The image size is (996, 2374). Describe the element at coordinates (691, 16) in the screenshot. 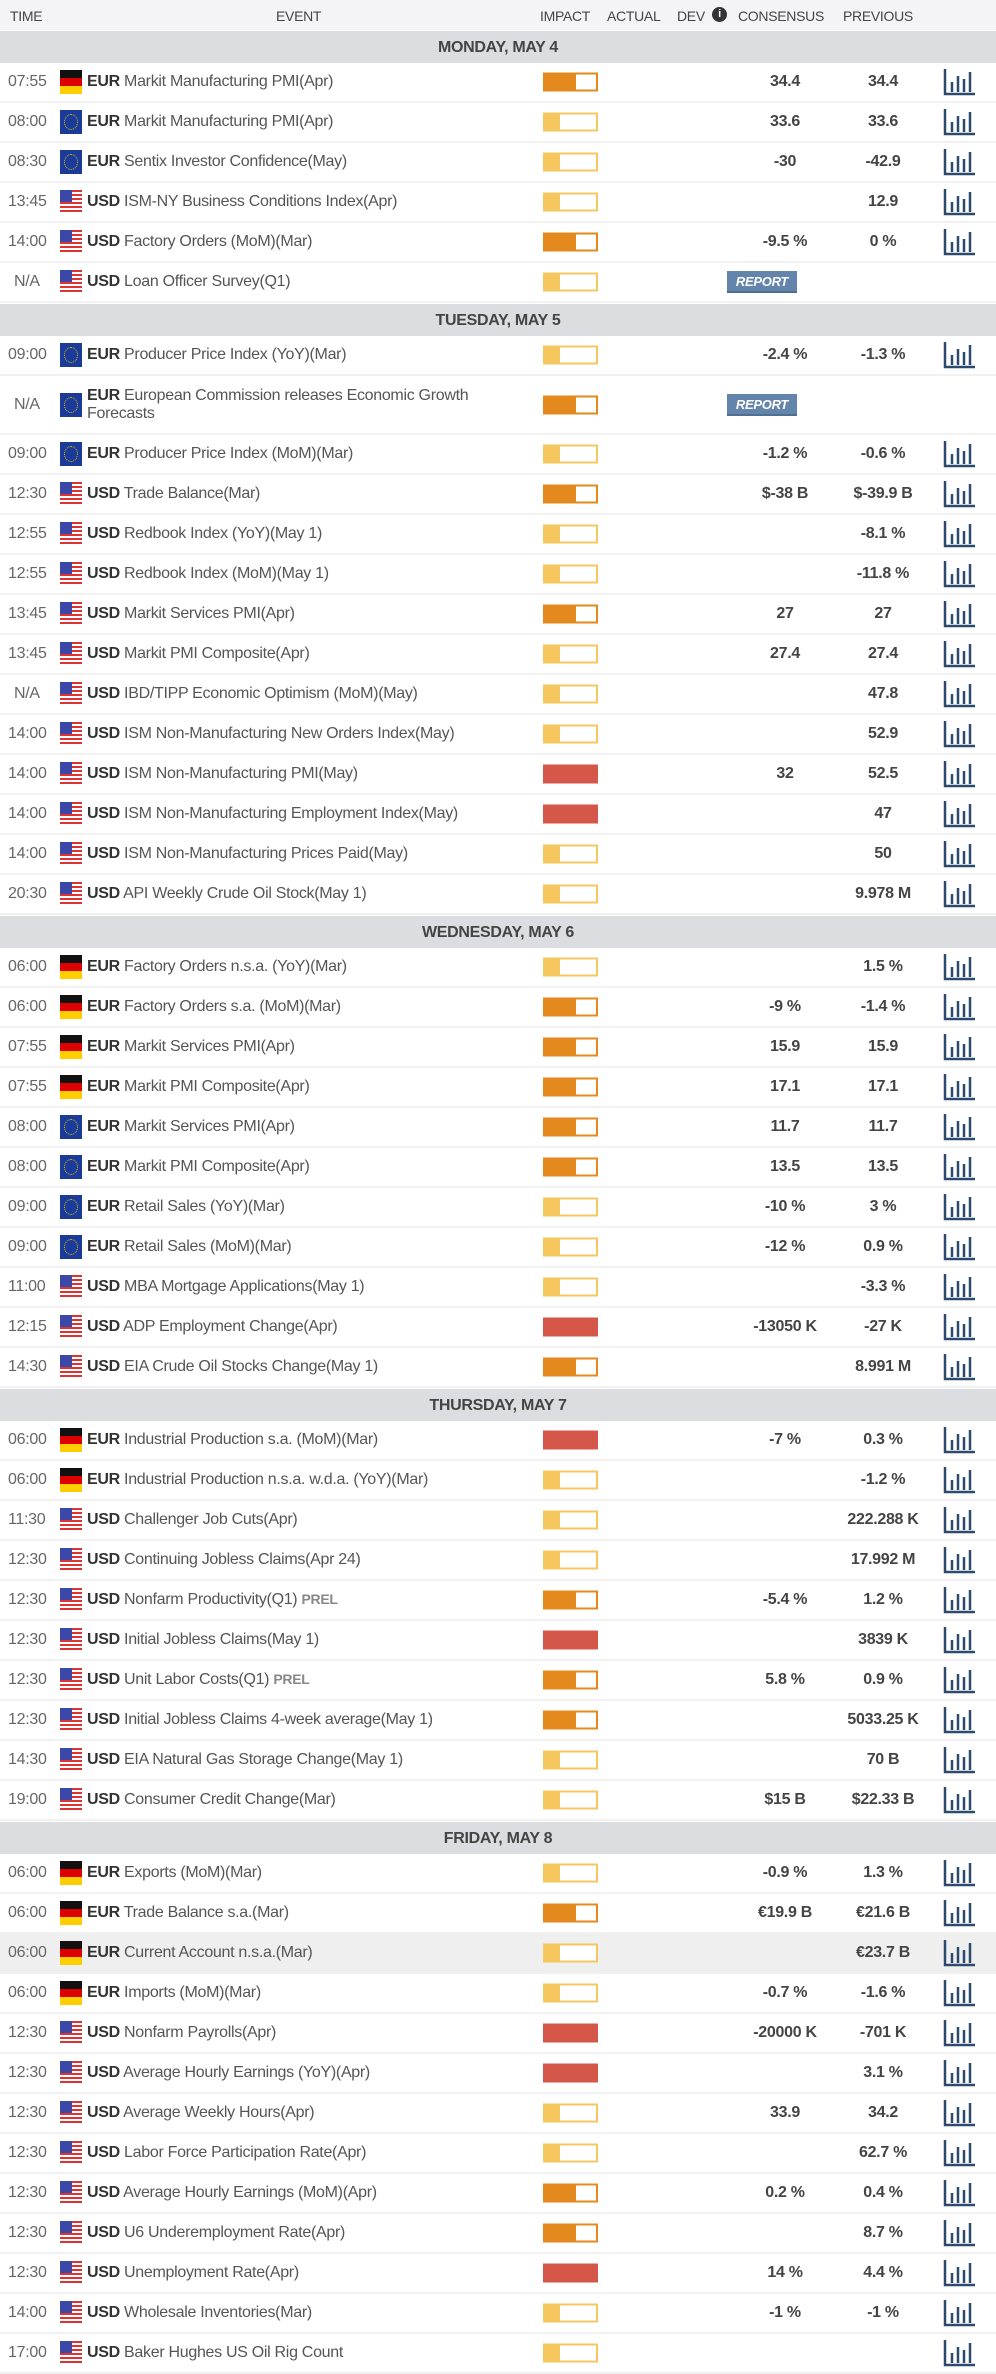

I see `col-dev: DEV` at that location.